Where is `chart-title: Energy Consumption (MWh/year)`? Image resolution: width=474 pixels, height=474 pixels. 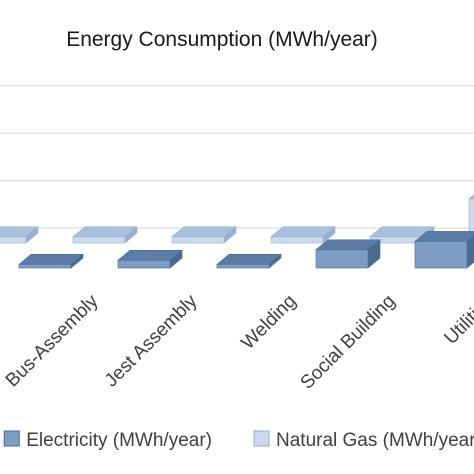 chart-title: Energy Consumption (MWh/year) is located at coordinates (222, 39).